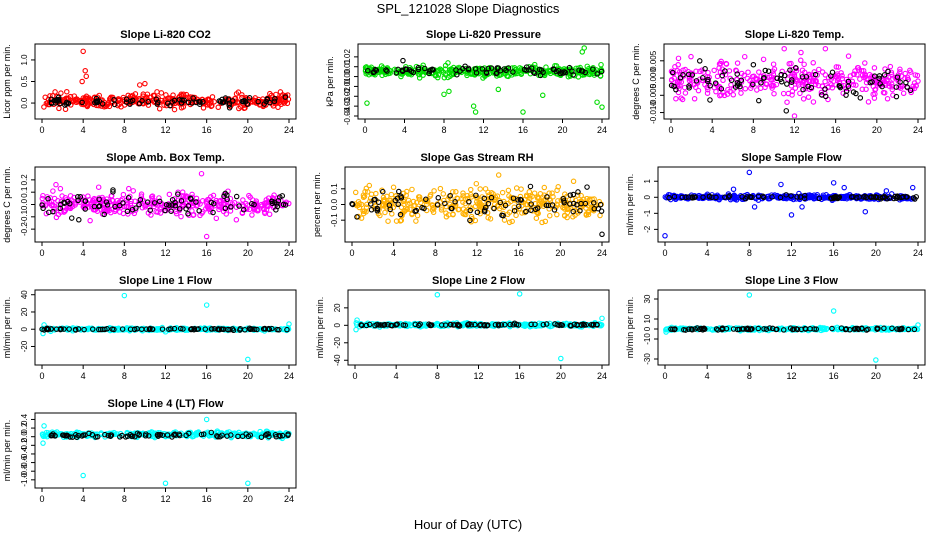 This screenshot has width=936, height=540. Describe the element at coordinates (289, 130) in the screenshot. I see `x-tick-label: 24` at that location.